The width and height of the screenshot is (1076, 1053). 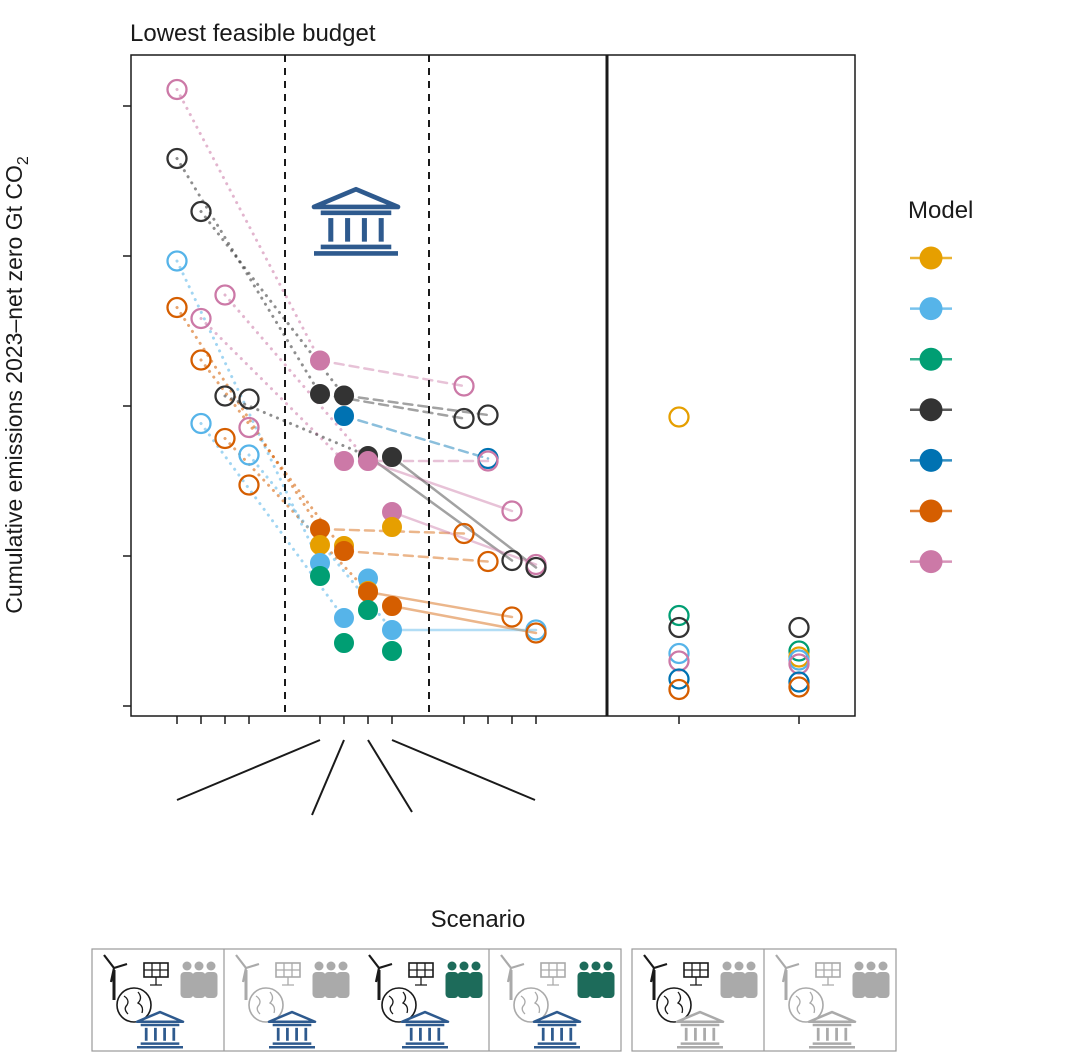 What do you see at coordinates (320, 394) in the screenshot?
I see `default-point-message` at bounding box center [320, 394].